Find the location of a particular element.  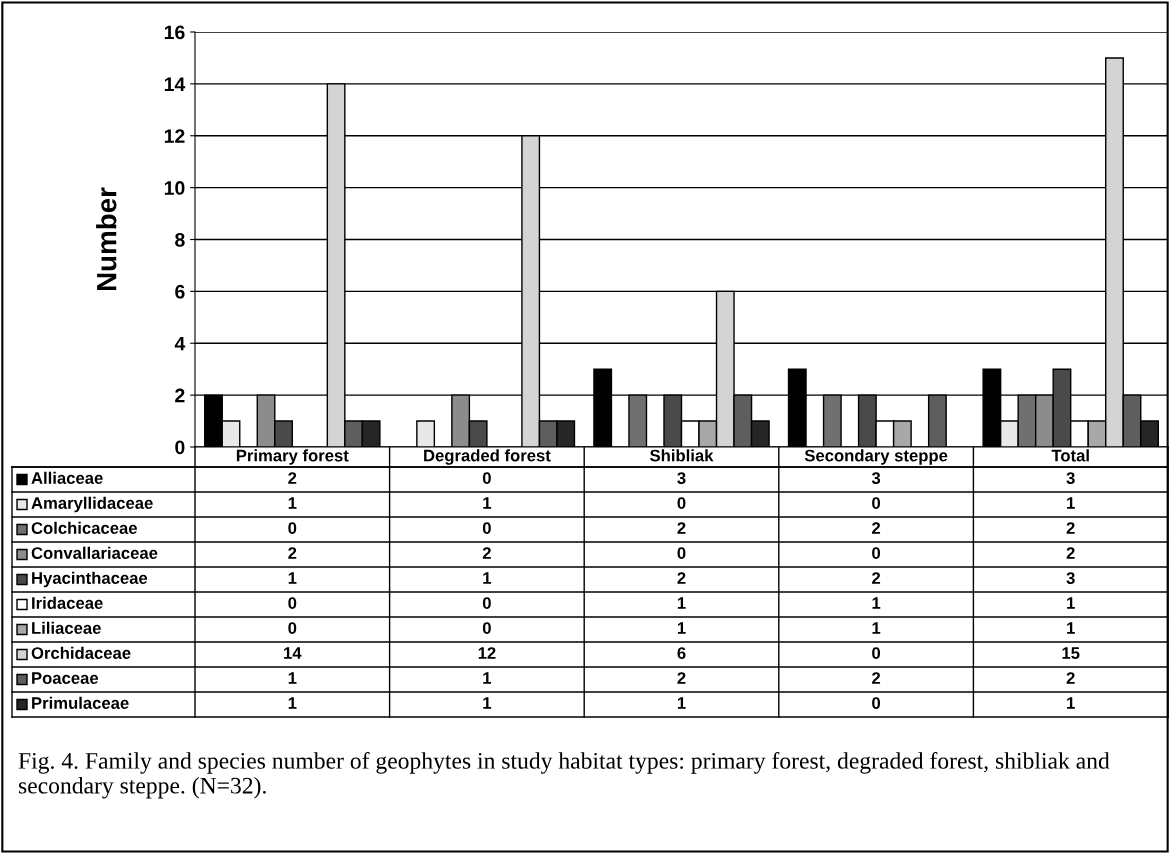

x-tick-label: Secondary steppe is located at coordinates (876, 457).